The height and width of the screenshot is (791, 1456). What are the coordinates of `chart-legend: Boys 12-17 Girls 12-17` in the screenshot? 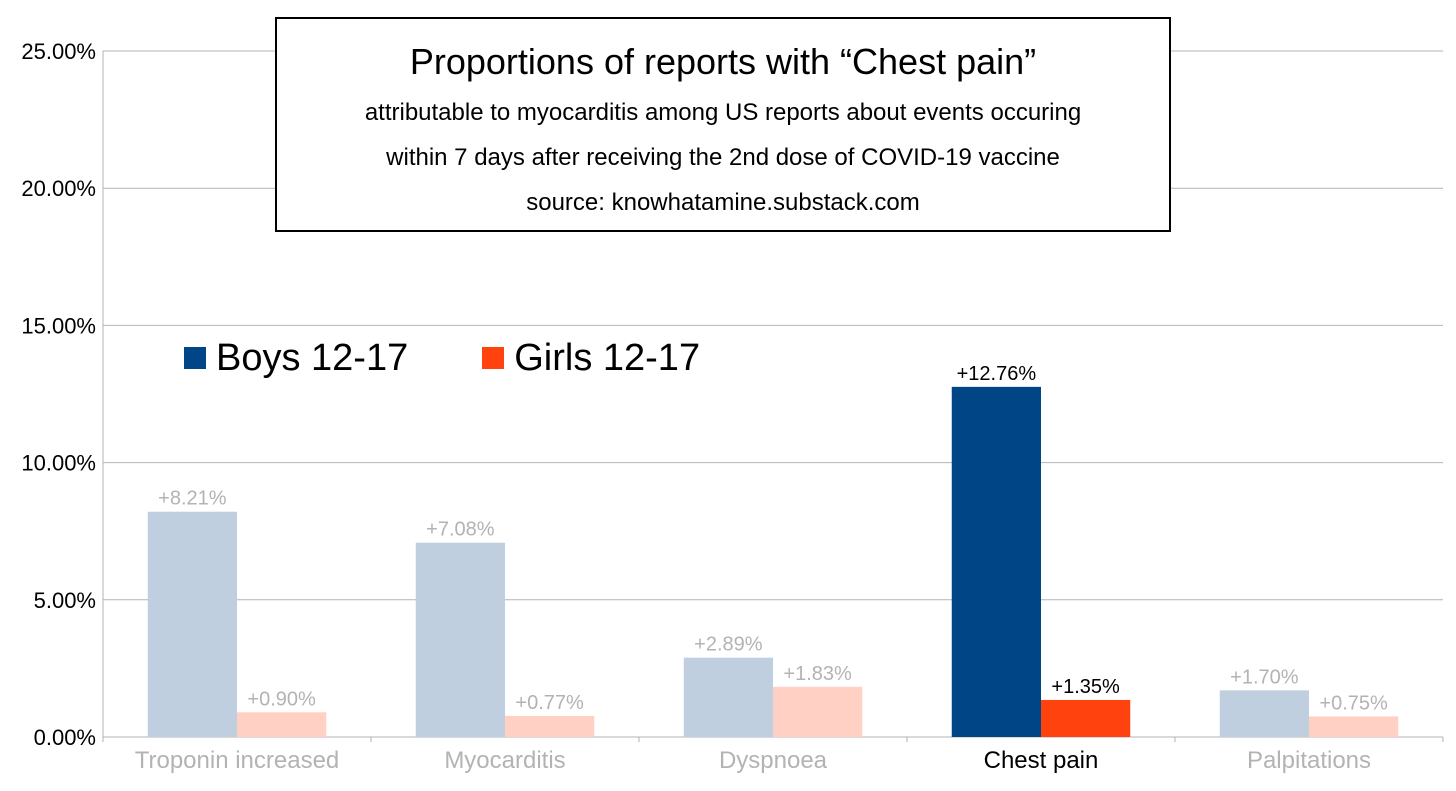 It's located at (479, 358).